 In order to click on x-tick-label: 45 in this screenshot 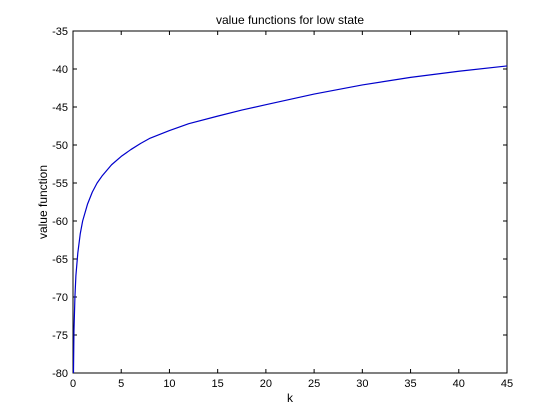, I will do `click(507, 384)`.